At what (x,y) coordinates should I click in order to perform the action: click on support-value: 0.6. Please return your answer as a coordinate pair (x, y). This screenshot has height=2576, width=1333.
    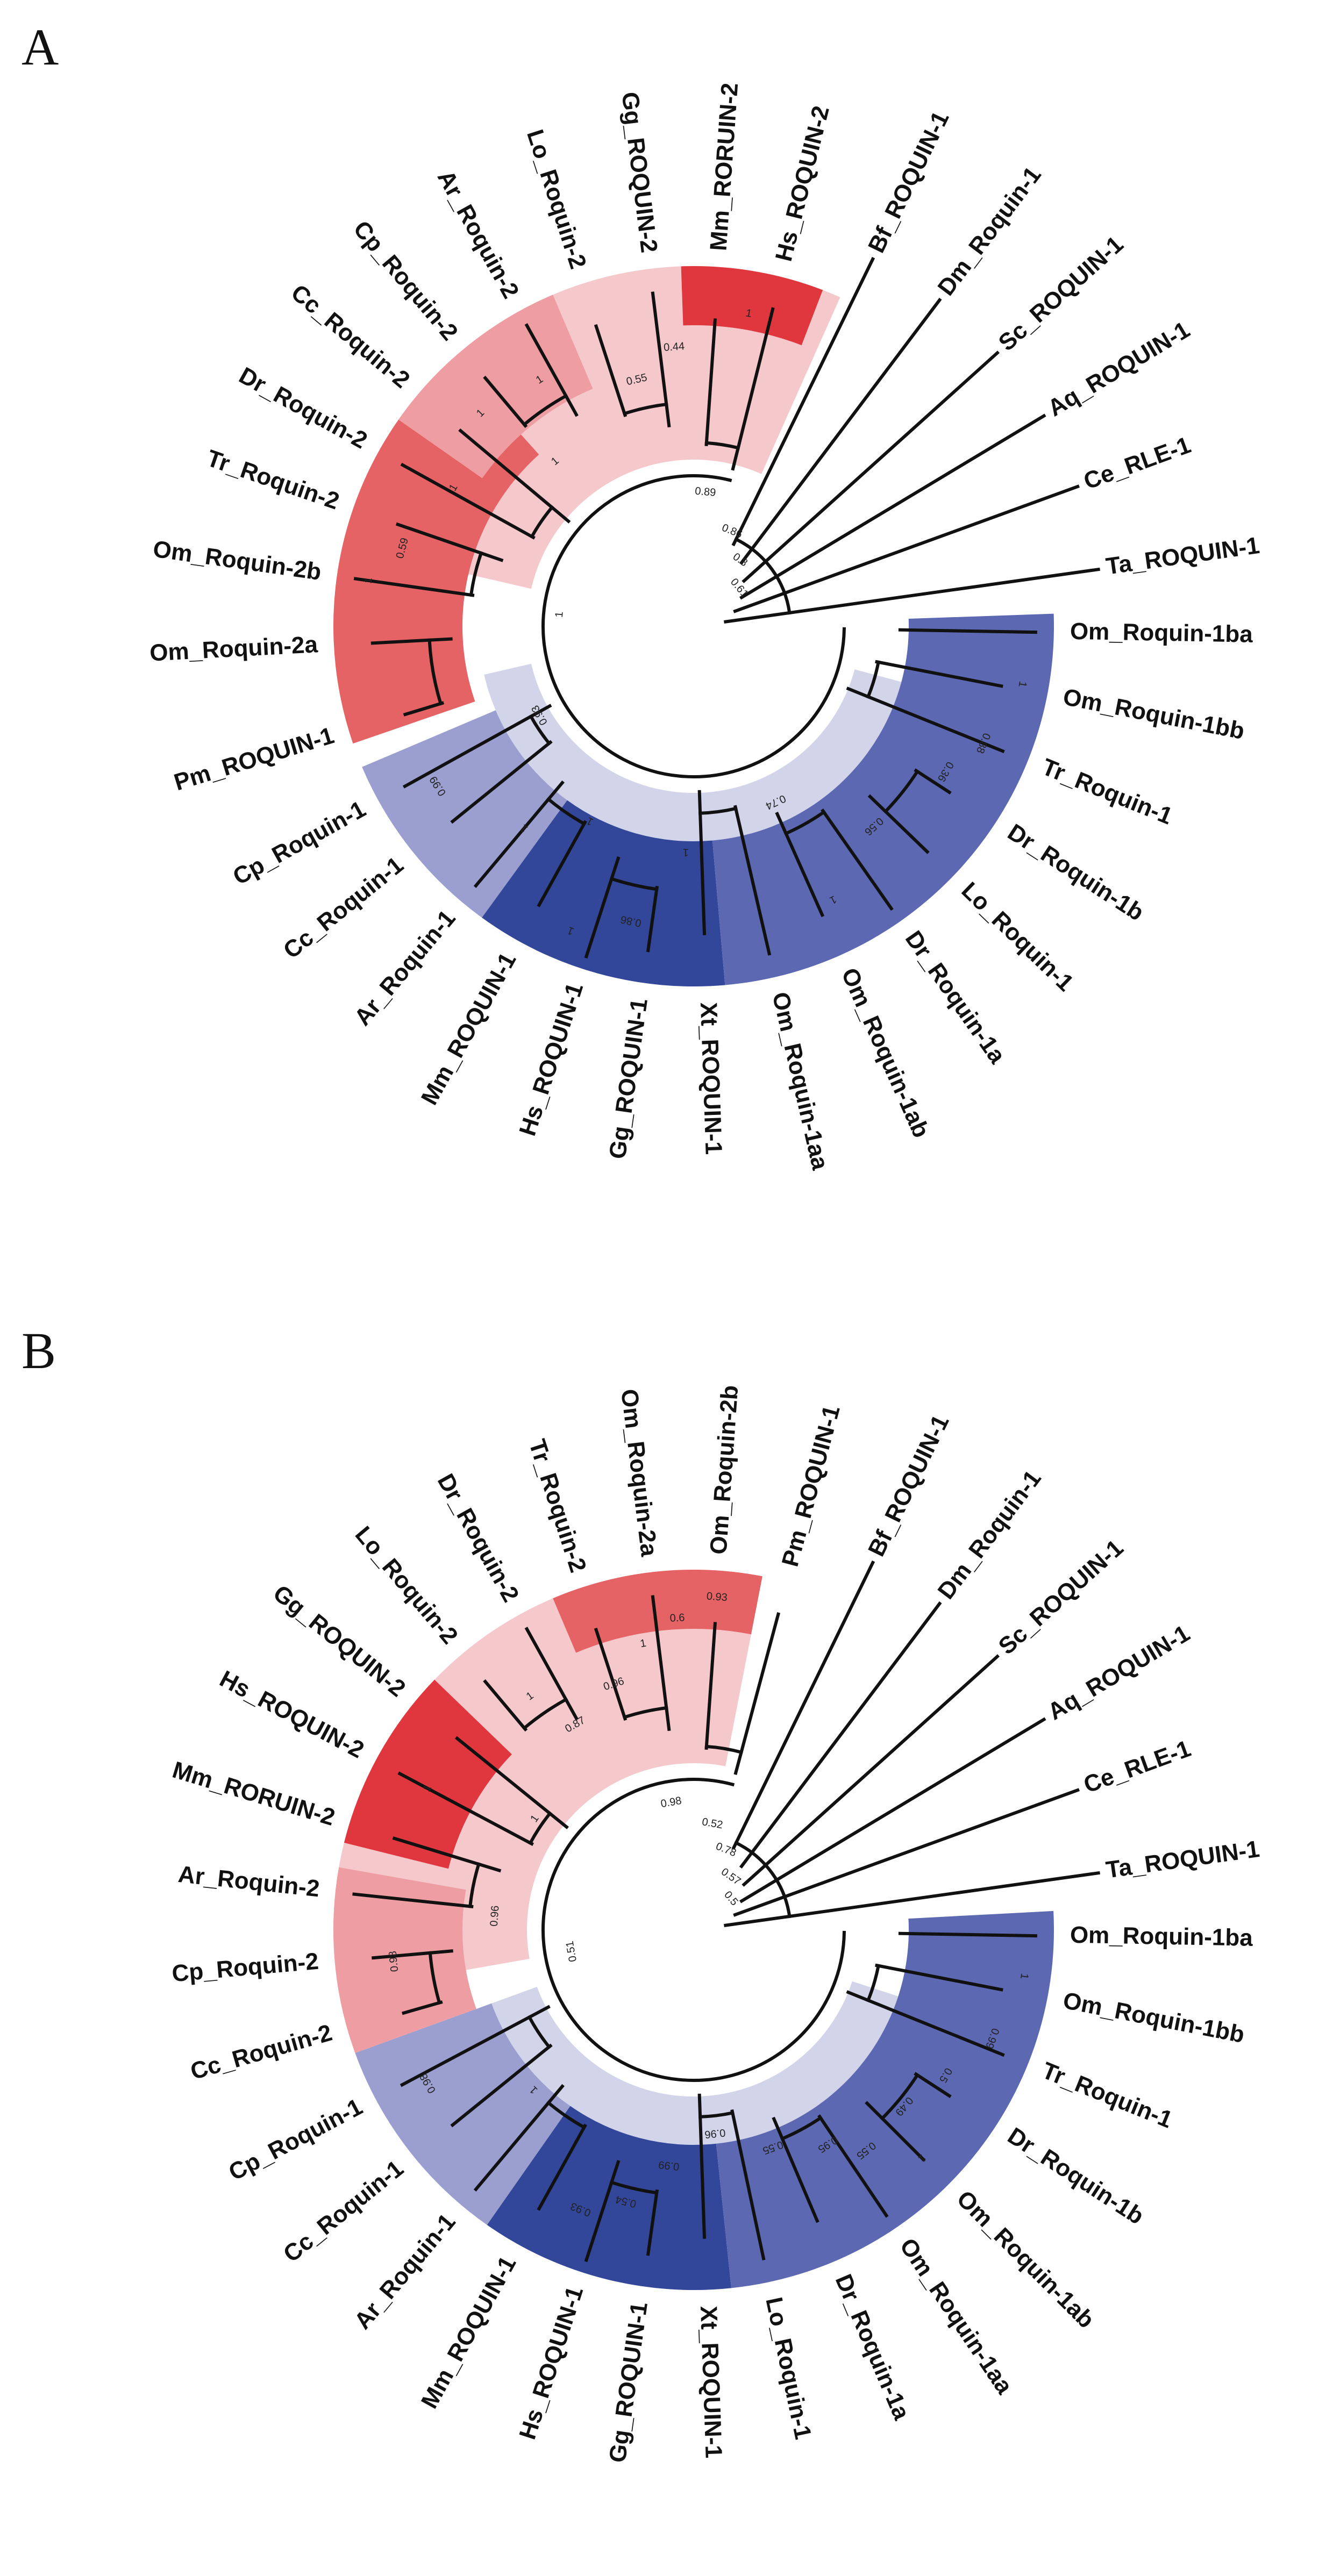
    Looking at the image, I should click on (677, 1618).